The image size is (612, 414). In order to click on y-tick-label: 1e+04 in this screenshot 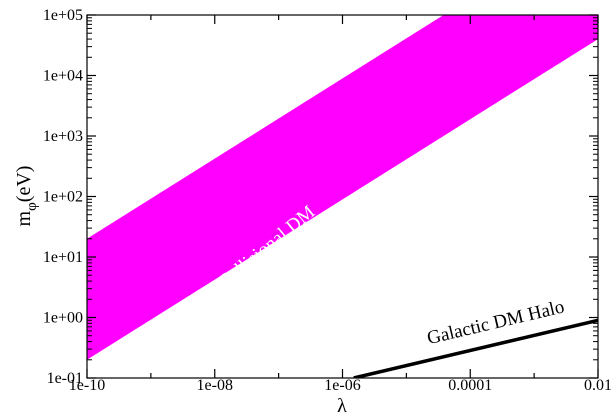, I will do `click(63, 76)`.